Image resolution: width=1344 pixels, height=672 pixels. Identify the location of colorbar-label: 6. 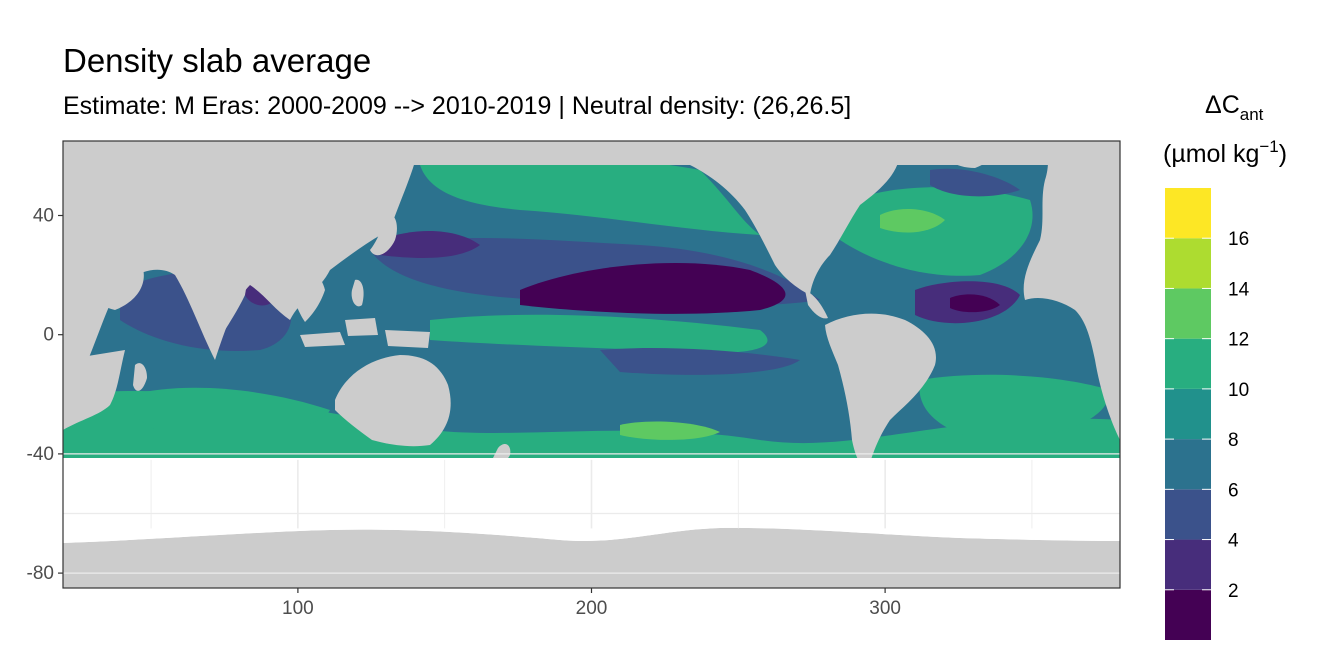
(1233, 490).